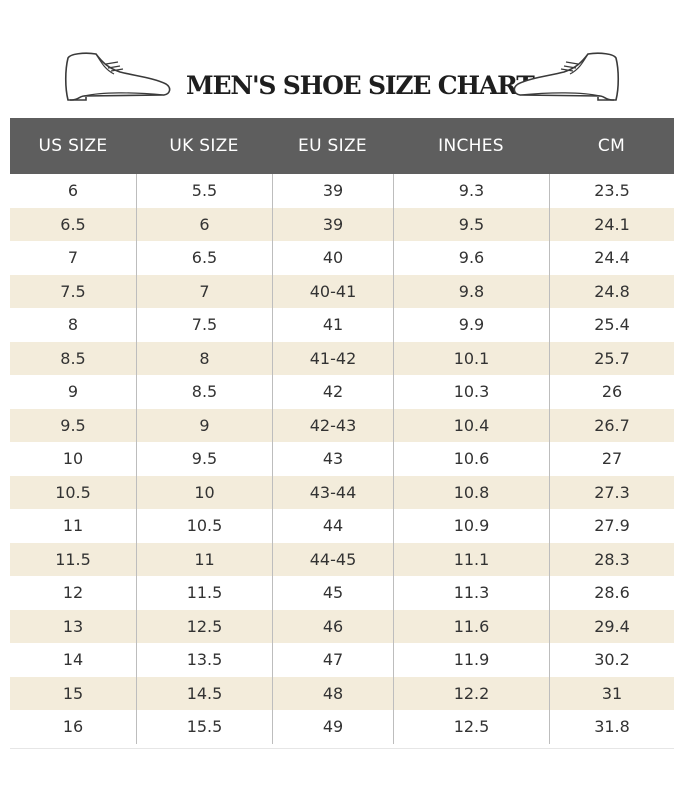  Describe the element at coordinates (204, 325) in the screenshot. I see `cell-uk-size: 7.5` at that location.